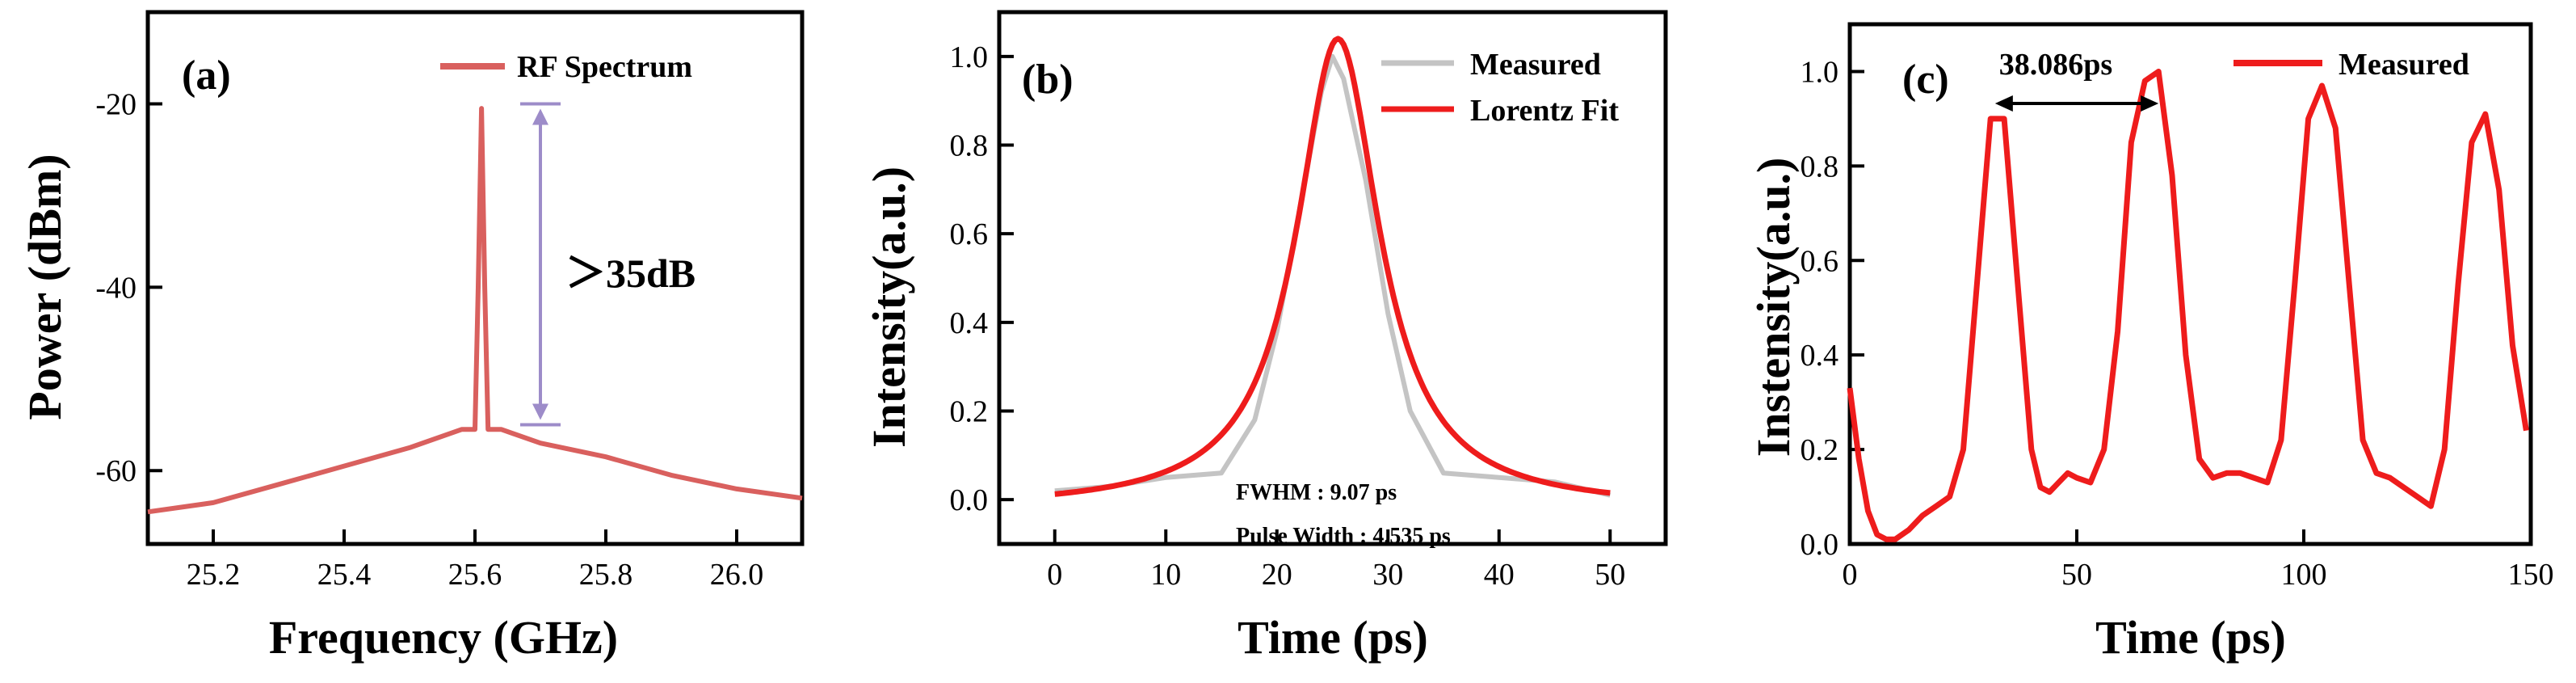 This screenshot has width=2576, height=683. Describe the element at coordinates (344, 575) in the screenshot. I see `x-tick-label: 25.4` at that location.